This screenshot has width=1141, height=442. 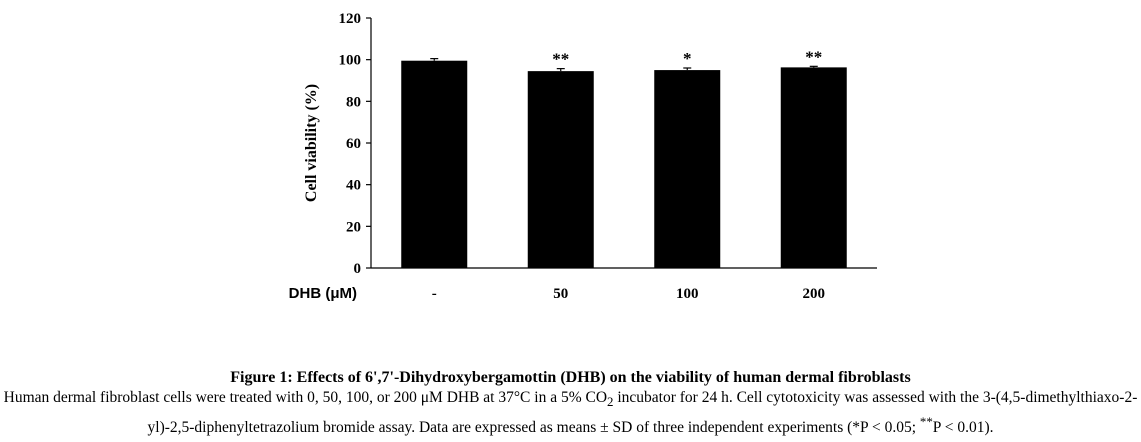 I want to click on y-axis: 0 20 40 60 80 100 120, so click(x=355, y=144).